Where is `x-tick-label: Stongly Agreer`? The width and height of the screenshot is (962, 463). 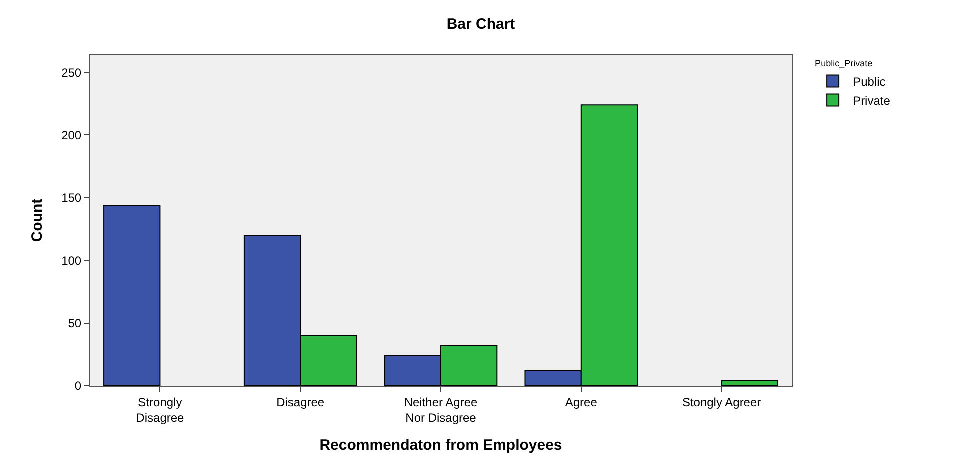 x-tick-label: Stongly Agreer is located at coordinates (722, 402).